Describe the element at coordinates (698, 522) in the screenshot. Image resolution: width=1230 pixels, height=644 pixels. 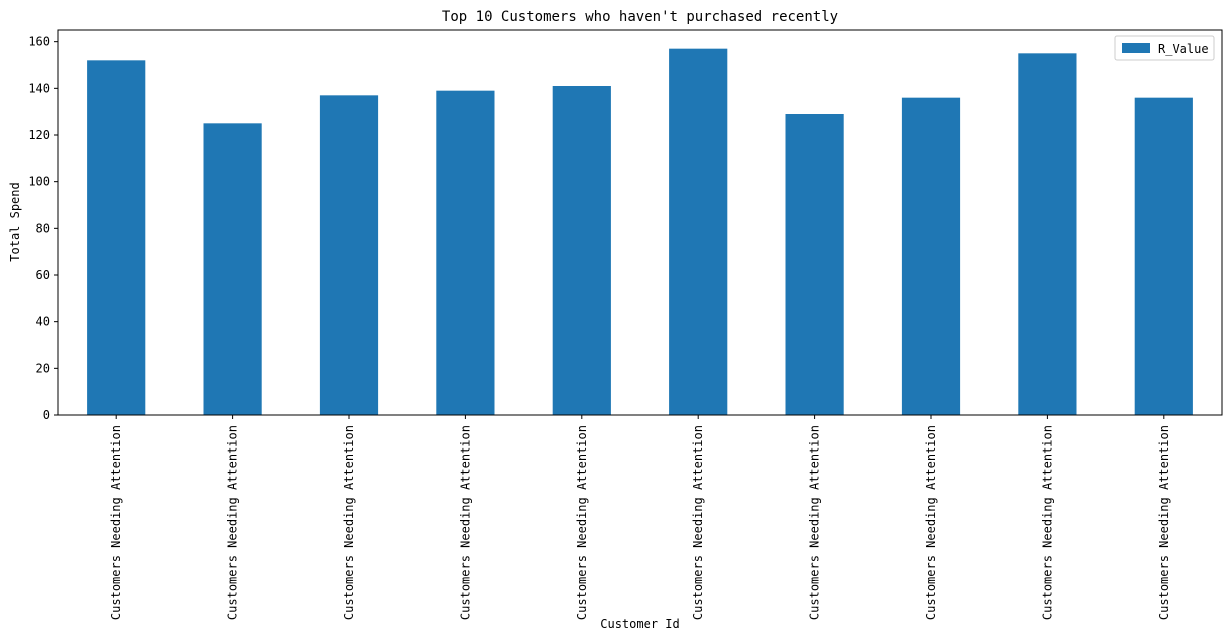
I see `x-tick-label-6: Customers Needing Attention` at that location.